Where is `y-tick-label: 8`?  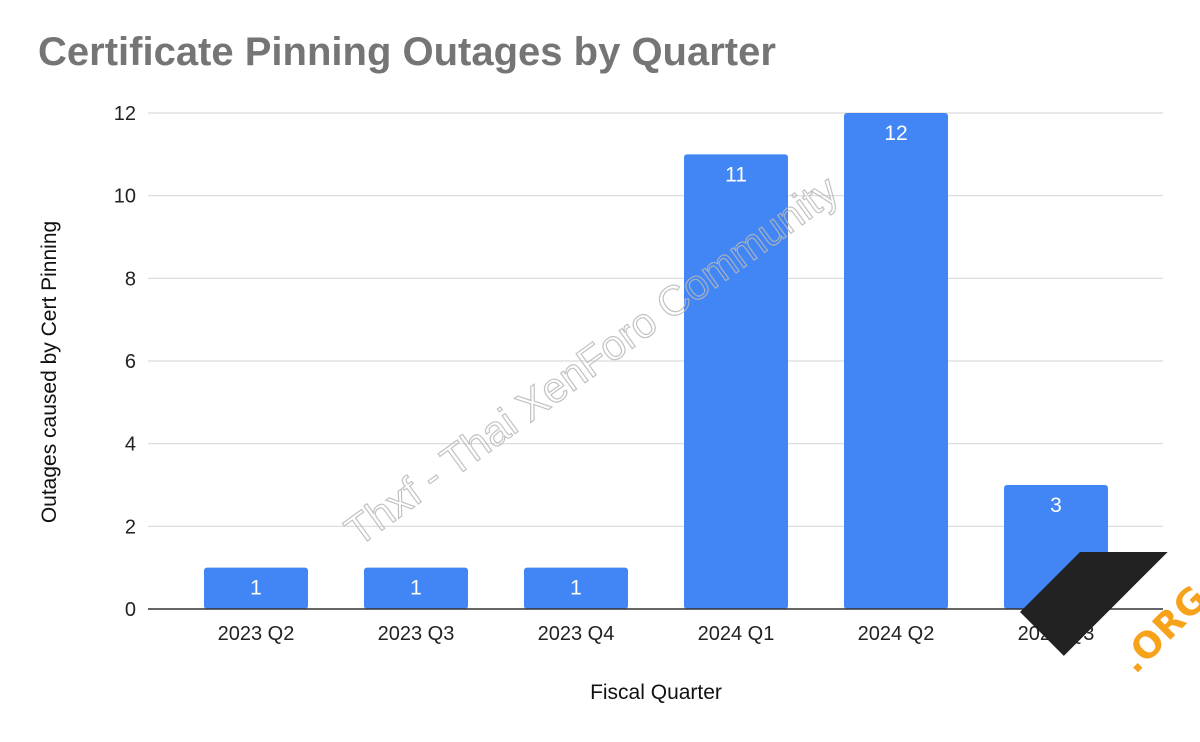 y-tick-label: 8 is located at coordinates (130, 279).